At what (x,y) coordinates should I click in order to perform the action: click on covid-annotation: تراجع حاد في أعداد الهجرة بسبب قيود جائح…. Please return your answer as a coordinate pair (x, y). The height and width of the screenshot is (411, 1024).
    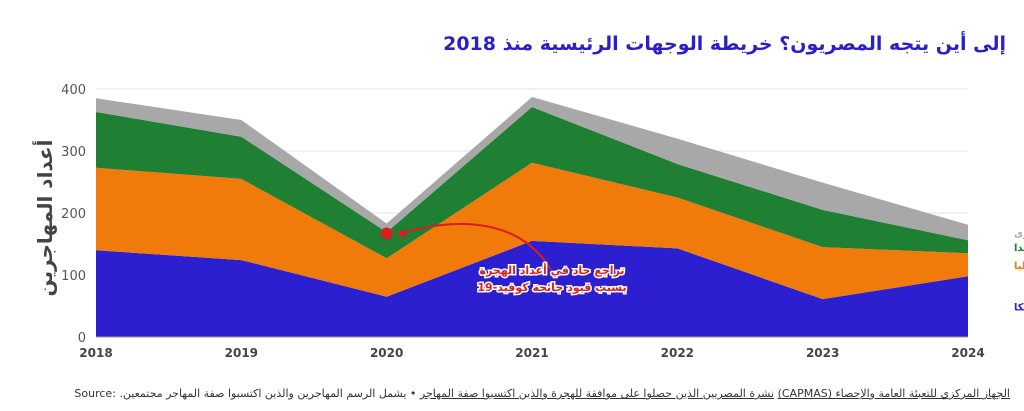
    Looking at the image, I should click on (504, 259).